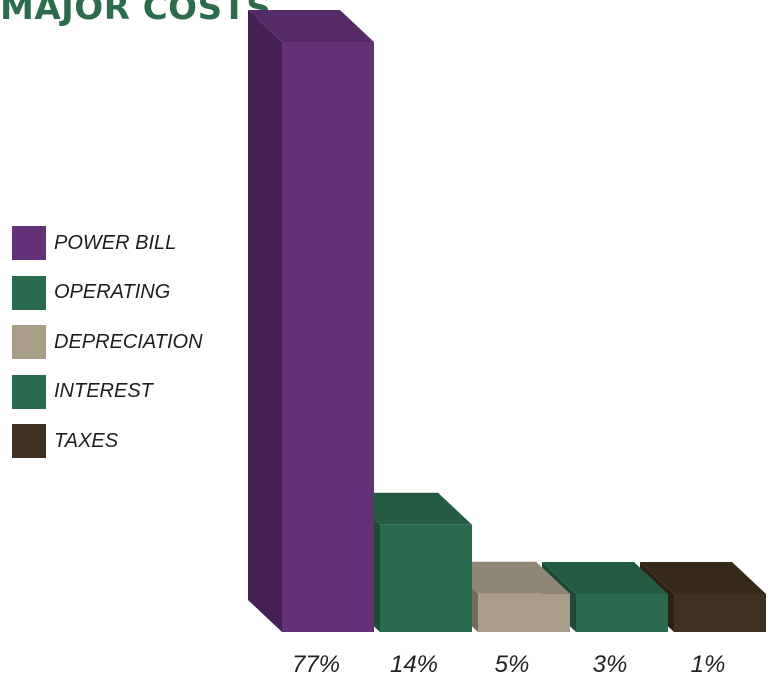 The height and width of the screenshot is (675, 781). What do you see at coordinates (115, 242) in the screenshot?
I see `legend-label: POWER BILL` at bounding box center [115, 242].